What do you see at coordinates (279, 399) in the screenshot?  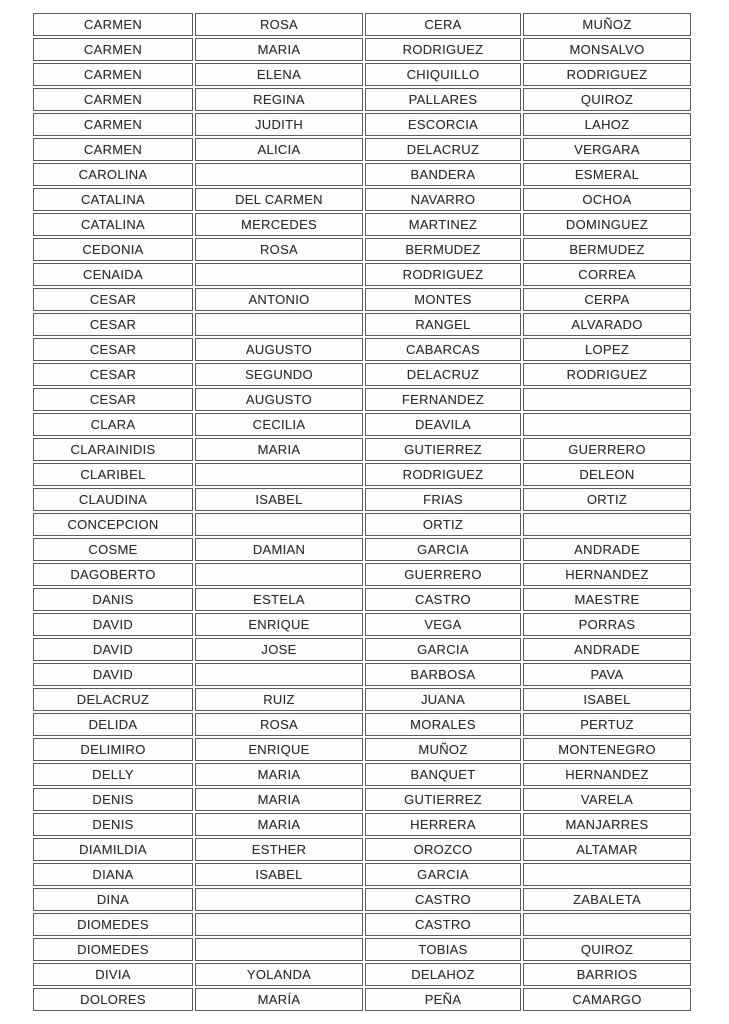 I see `table-cell: AUGUSTO` at bounding box center [279, 399].